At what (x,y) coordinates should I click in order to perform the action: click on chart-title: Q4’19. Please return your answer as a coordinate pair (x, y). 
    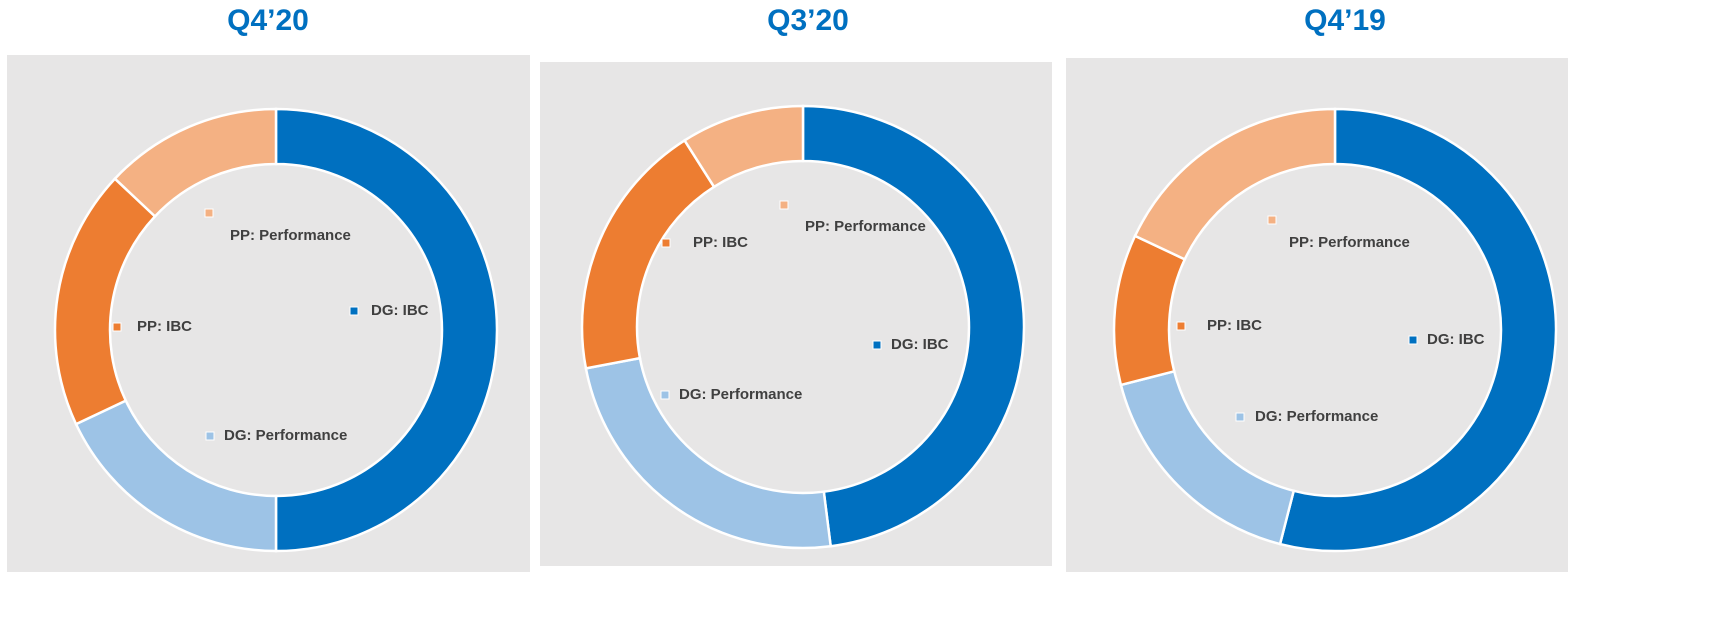
    Looking at the image, I should click on (1345, 20).